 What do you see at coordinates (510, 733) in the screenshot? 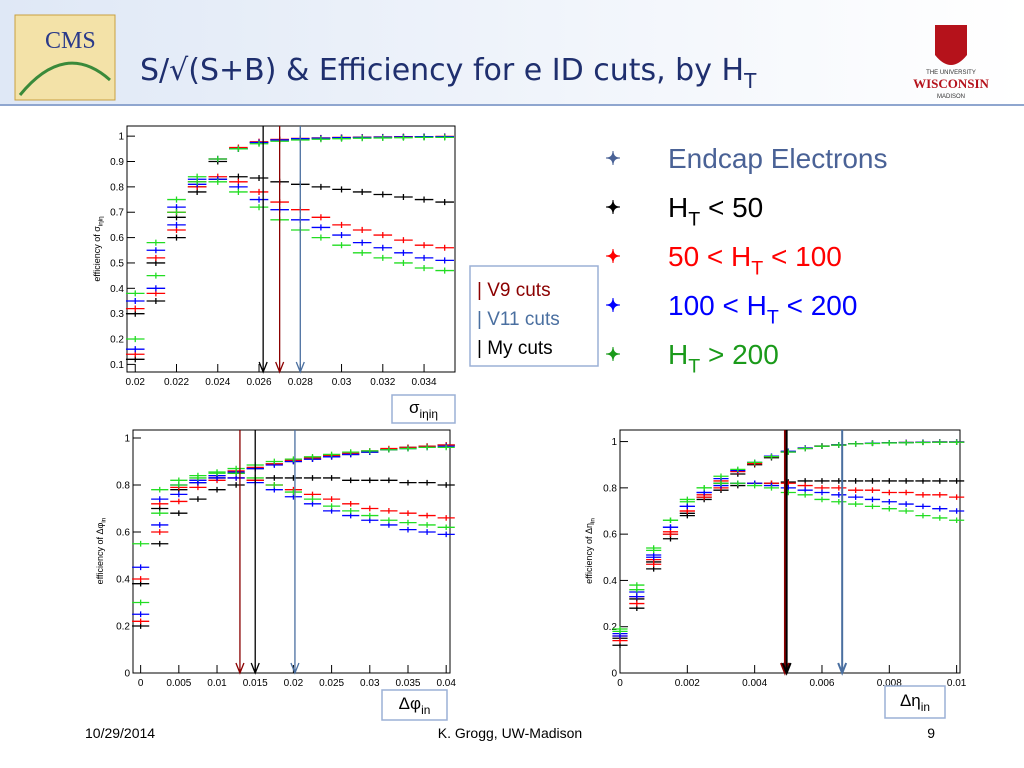
I see `footer-author: K. Grogg, UW-Madison` at bounding box center [510, 733].